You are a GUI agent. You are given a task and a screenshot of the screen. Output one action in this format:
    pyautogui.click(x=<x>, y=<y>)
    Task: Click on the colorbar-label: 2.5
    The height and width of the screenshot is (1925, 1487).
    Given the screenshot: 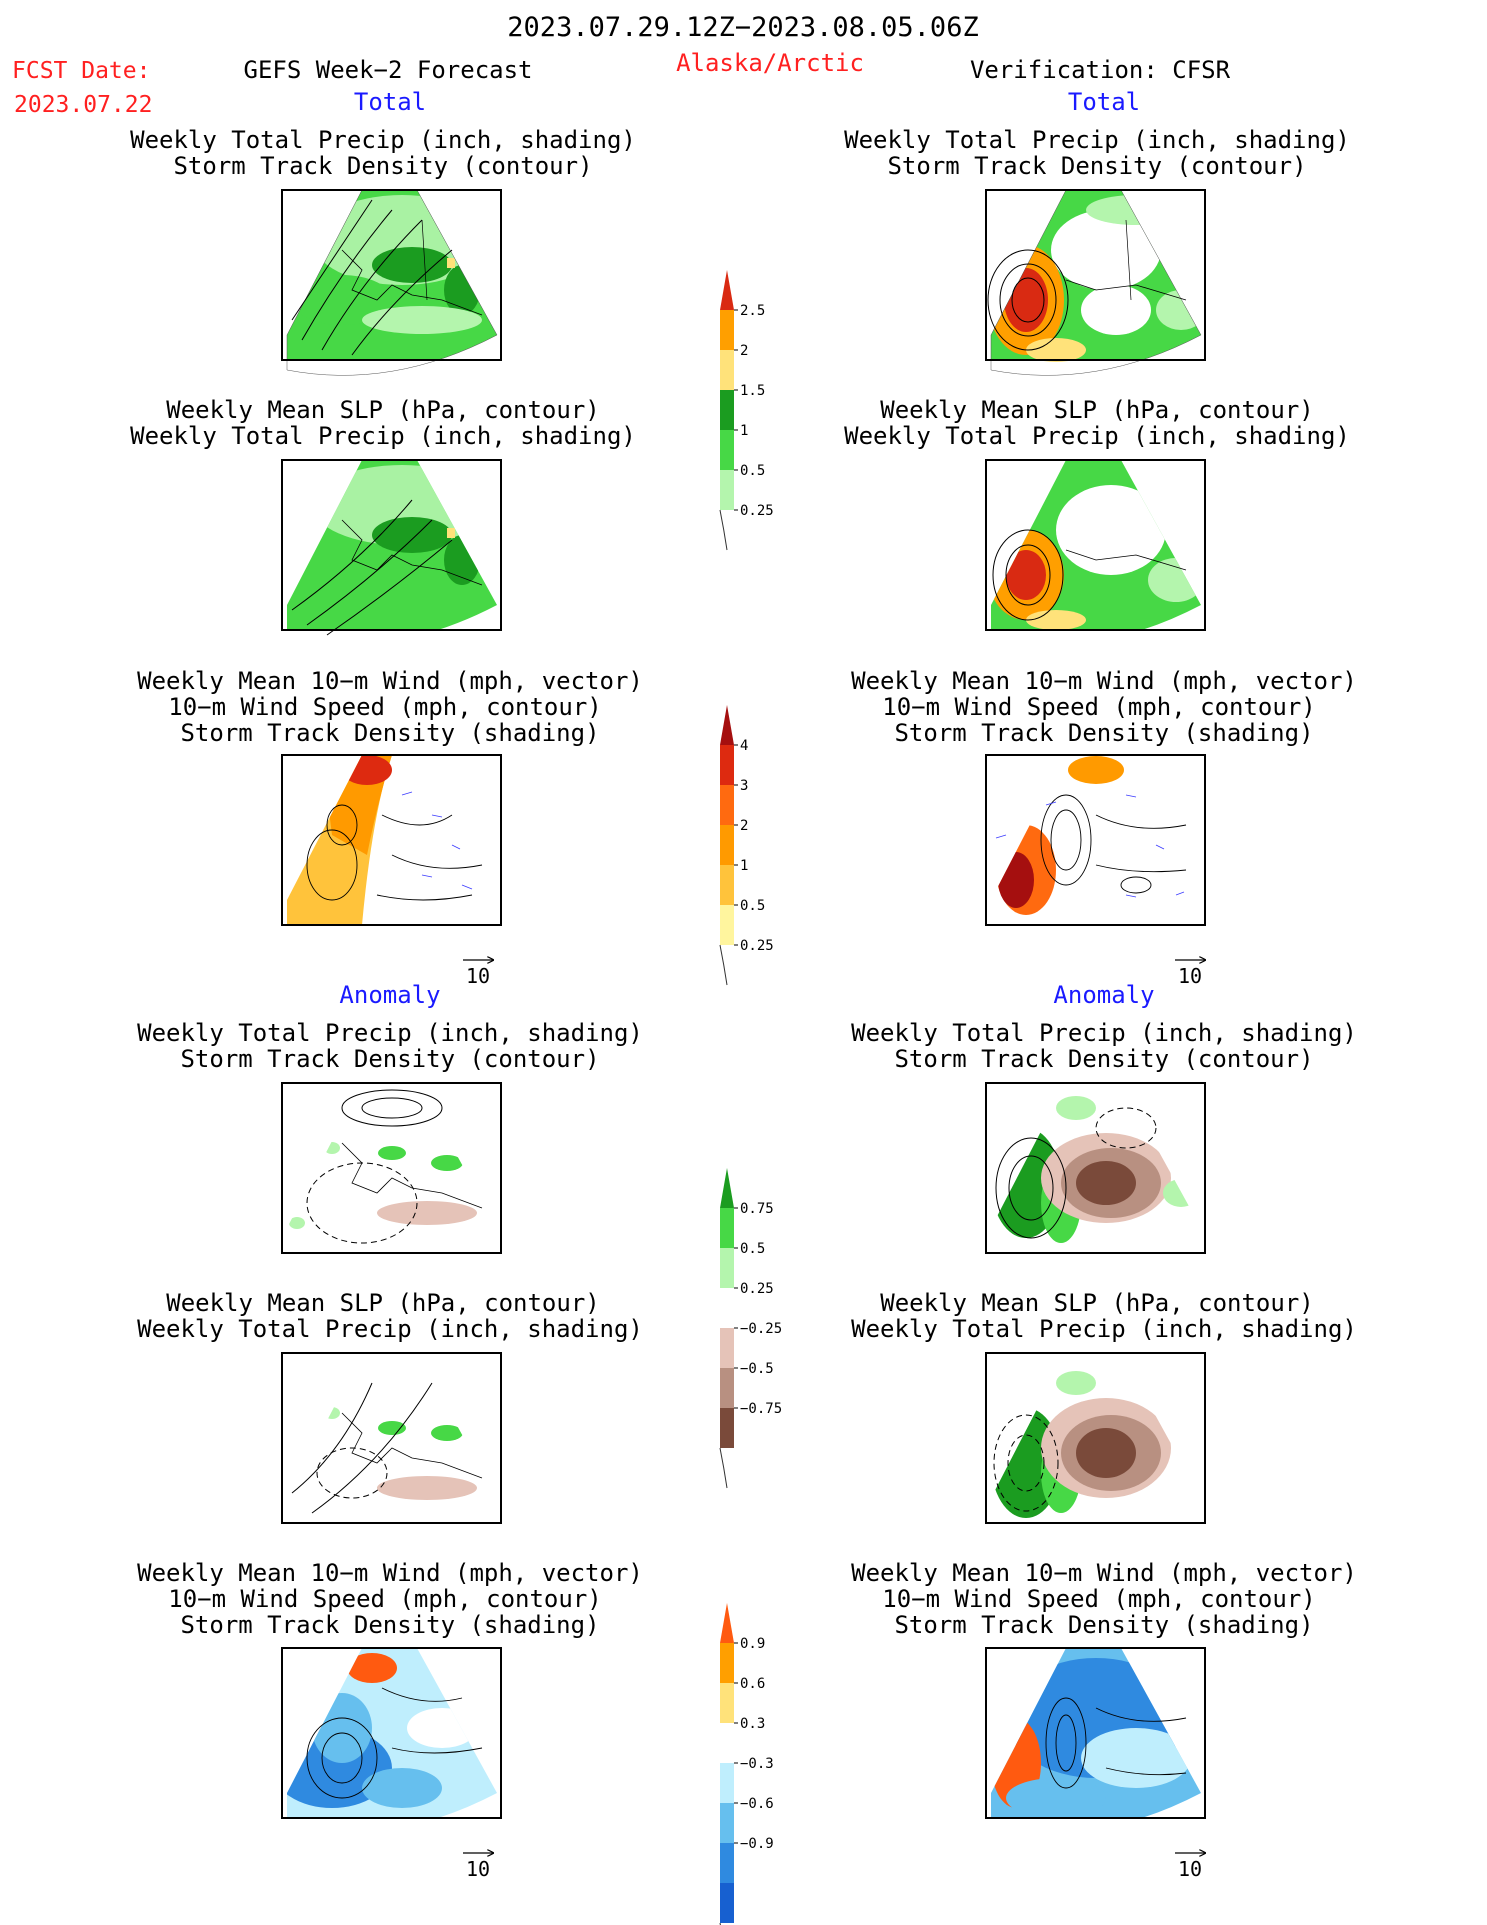 What is the action you would take?
    pyautogui.click(x=752, y=311)
    